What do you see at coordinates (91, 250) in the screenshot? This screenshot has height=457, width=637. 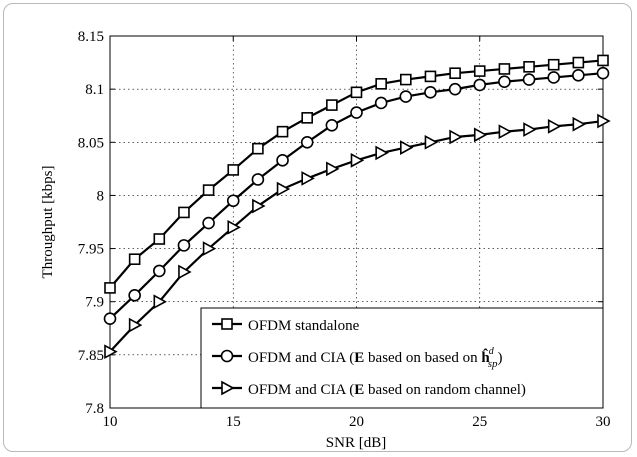 I see `y-tick-label-3: 7.95` at bounding box center [91, 250].